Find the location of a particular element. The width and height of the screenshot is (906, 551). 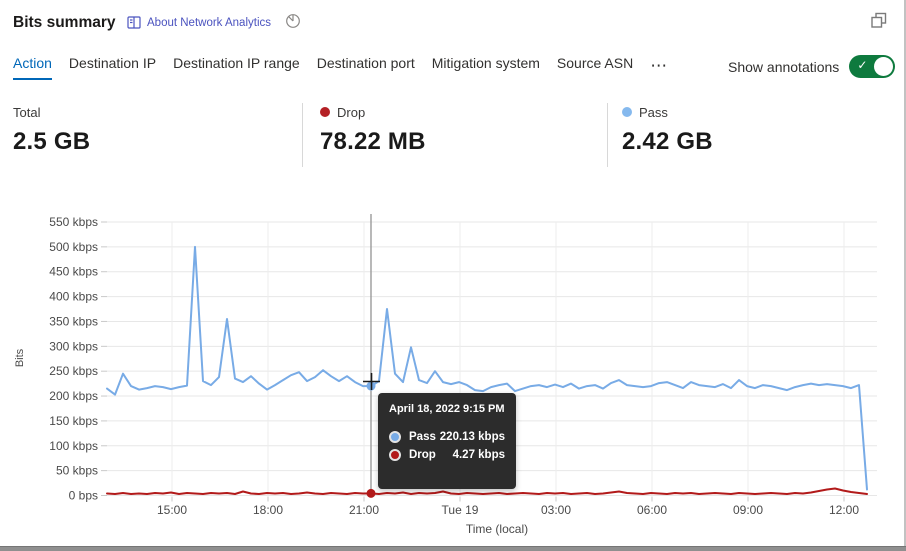

about-link-label: About Network Analytics is located at coordinates (209, 22).